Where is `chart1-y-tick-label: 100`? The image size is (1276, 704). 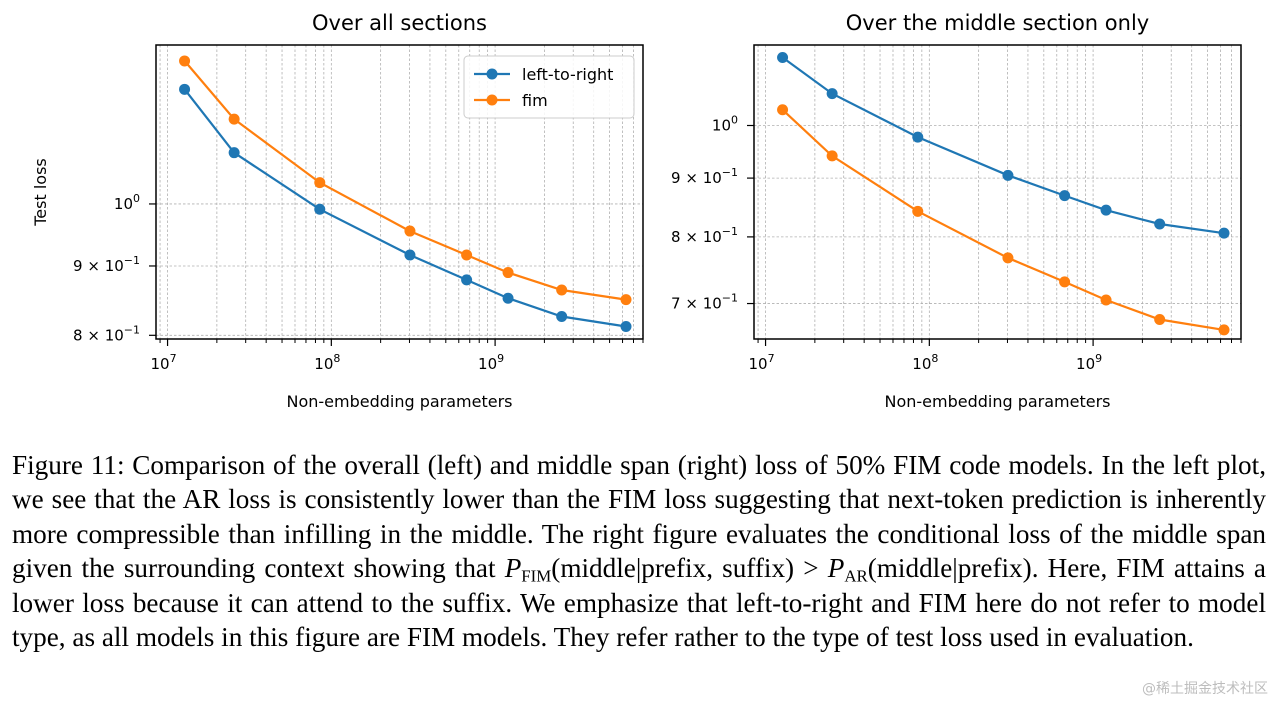
chart1-y-tick-label: 100 is located at coordinates (127, 202).